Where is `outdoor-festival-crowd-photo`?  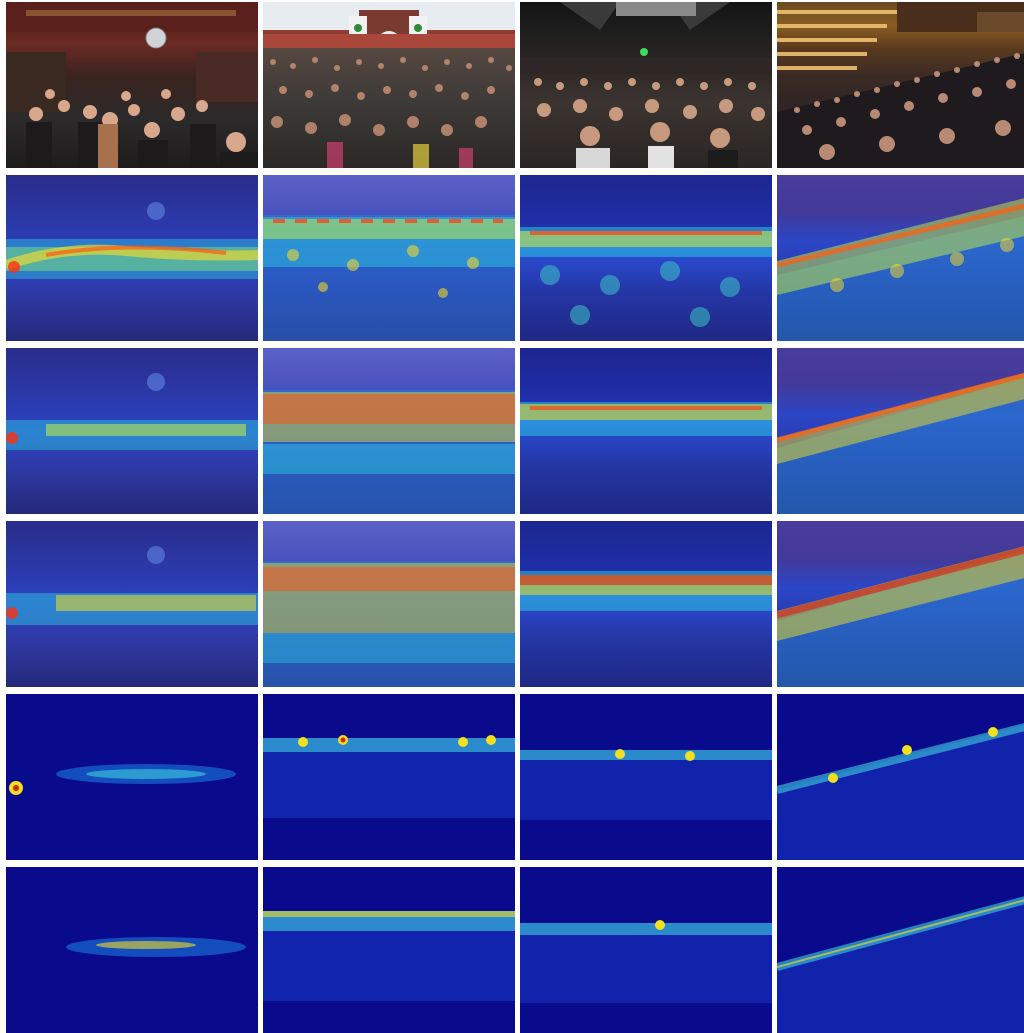
outdoor-festival-crowd-photo is located at coordinates (389, 85).